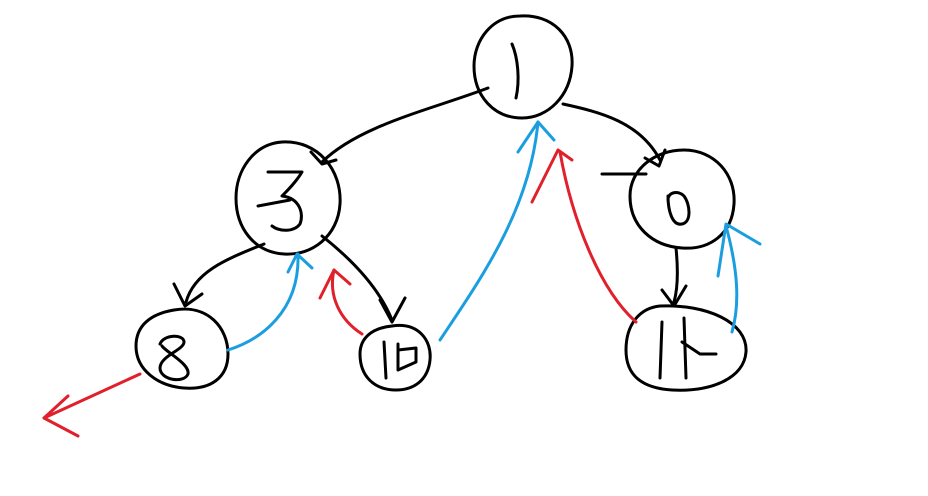 Image resolution: width=928 pixels, height=496 pixels. Describe the element at coordinates (280, 201) in the screenshot. I see `node-3-glyph` at that location.